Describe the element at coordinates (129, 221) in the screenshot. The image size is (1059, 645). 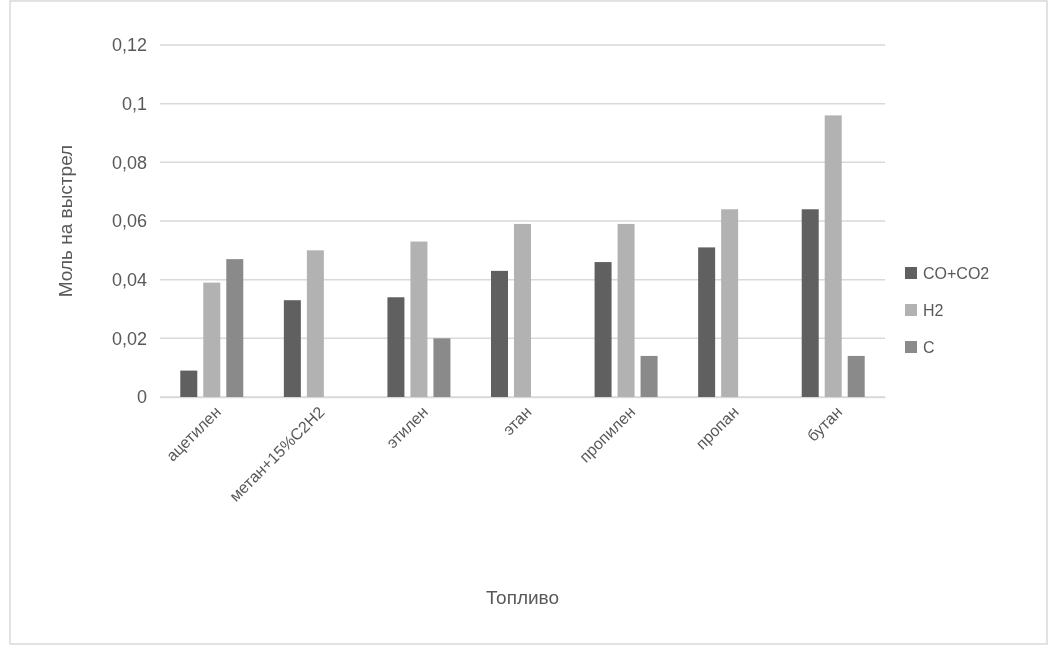
I see `y-tick-label: 0,06` at that location.